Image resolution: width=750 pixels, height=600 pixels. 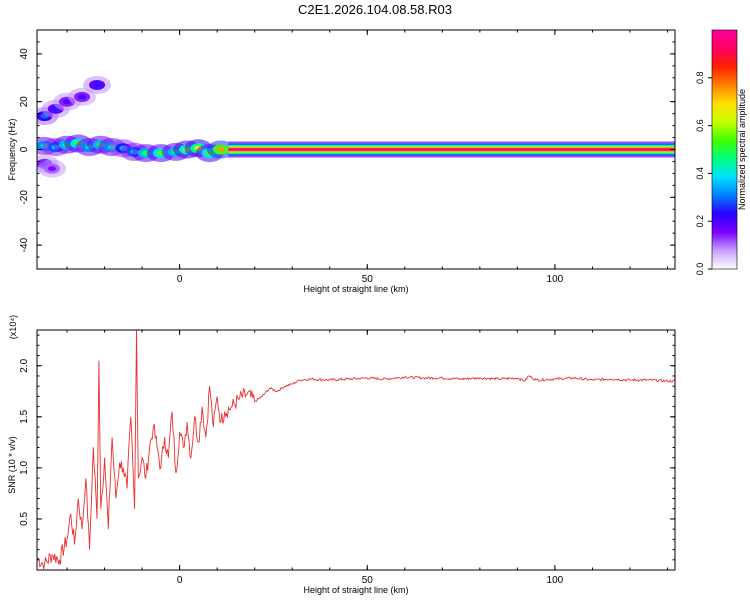 I want to click on spectrogram-y-label: Frequency (Hz), so click(x=12, y=149).